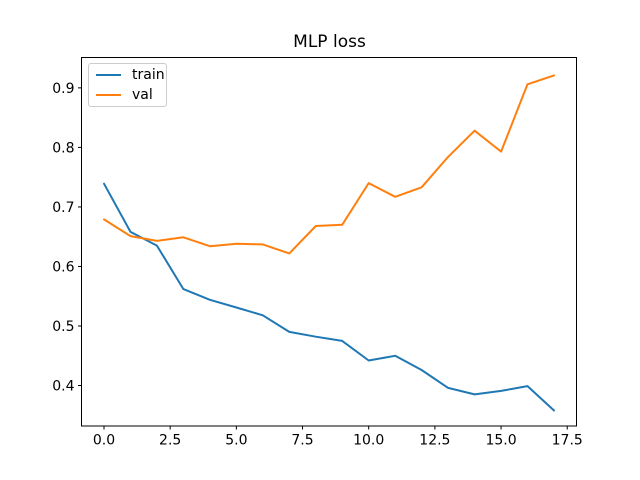 This screenshot has width=640, height=480. Describe the element at coordinates (63, 148) in the screenshot. I see `y-tick-label: 0.8` at that location.